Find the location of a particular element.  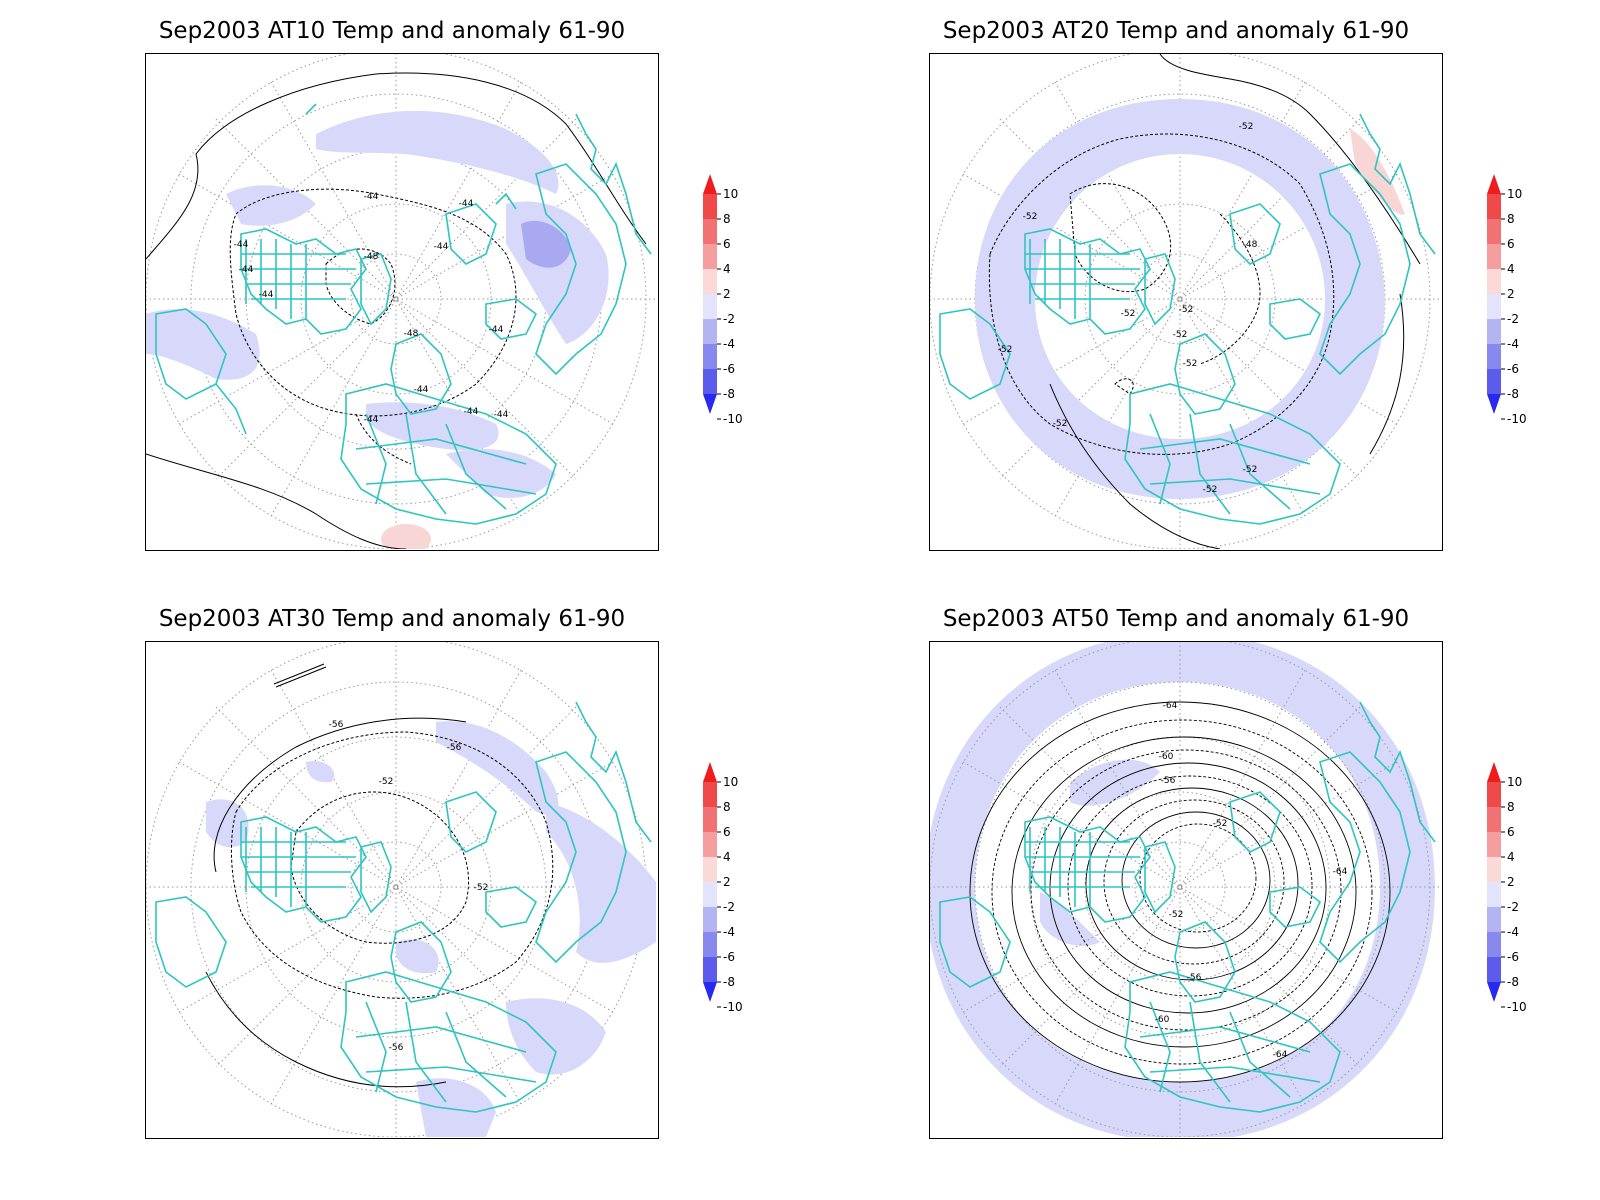

panel-title-at10: Sep2003 AT10 Temp and anomaly 61-90 is located at coordinates (392, 31).